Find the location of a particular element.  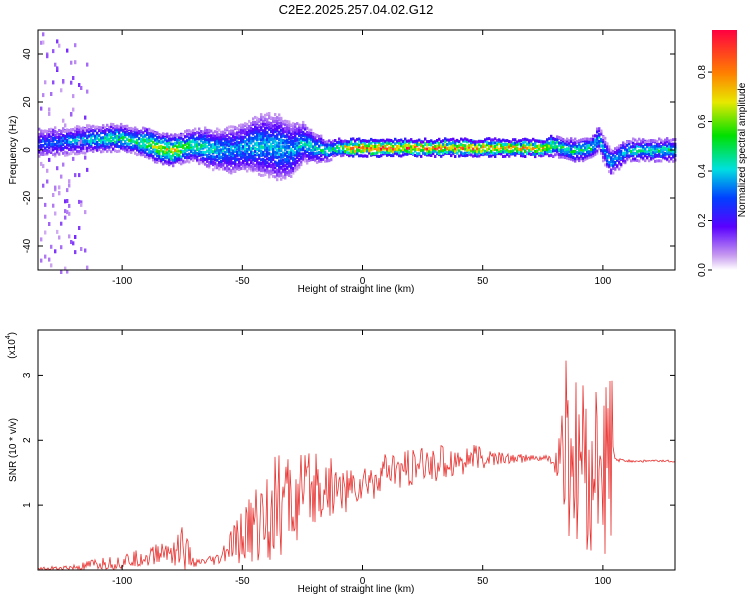

colorbar-tick-label: 0.8 is located at coordinates (702, 72).